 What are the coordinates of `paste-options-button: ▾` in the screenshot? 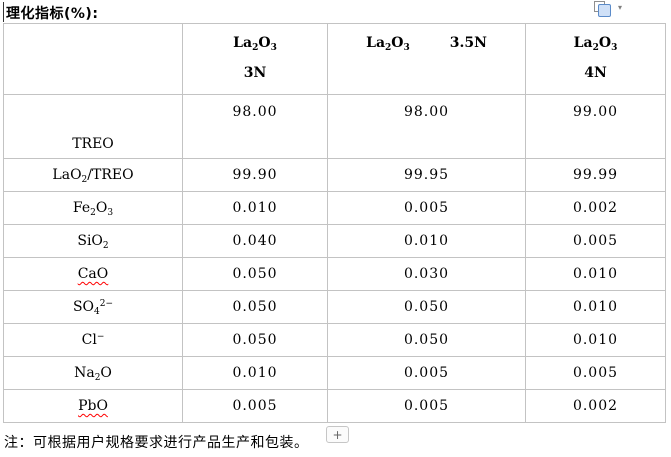 It's located at (610, 9).